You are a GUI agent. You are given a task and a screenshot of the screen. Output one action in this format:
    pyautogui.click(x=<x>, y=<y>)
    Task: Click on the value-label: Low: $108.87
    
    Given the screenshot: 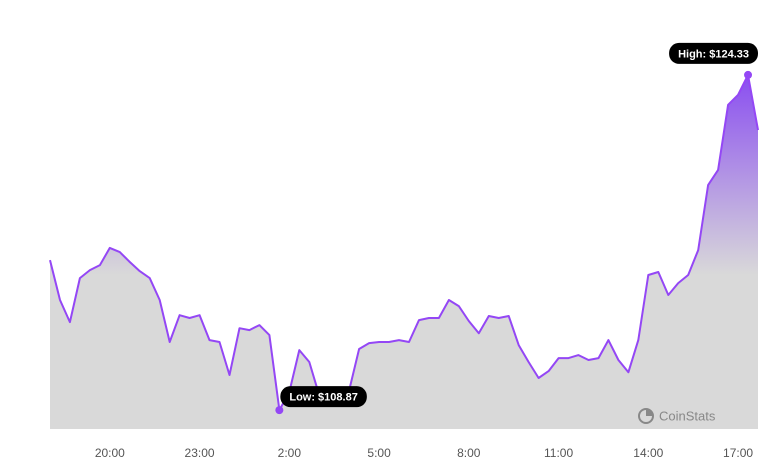 What is the action you would take?
    pyautogui.click(x=323, y=397)
    